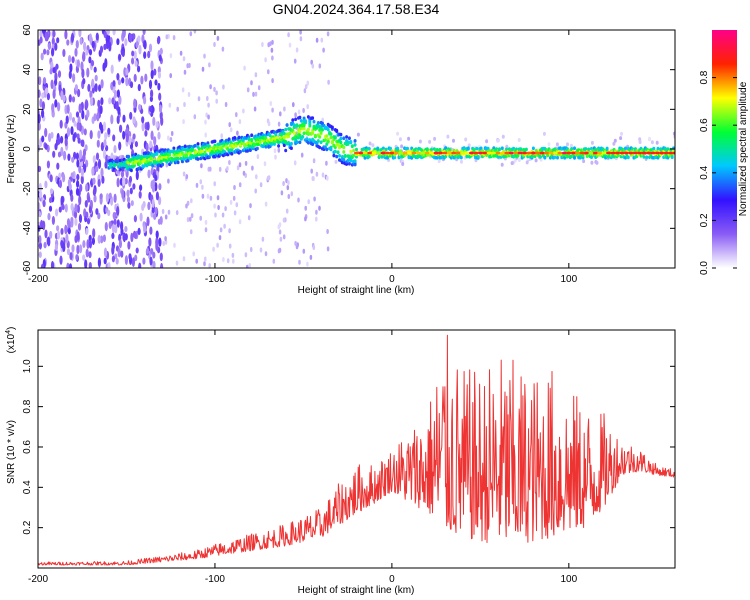  I want to click on spectrogram-x-axis-title: Height of straight line (km), so click(356, 290).